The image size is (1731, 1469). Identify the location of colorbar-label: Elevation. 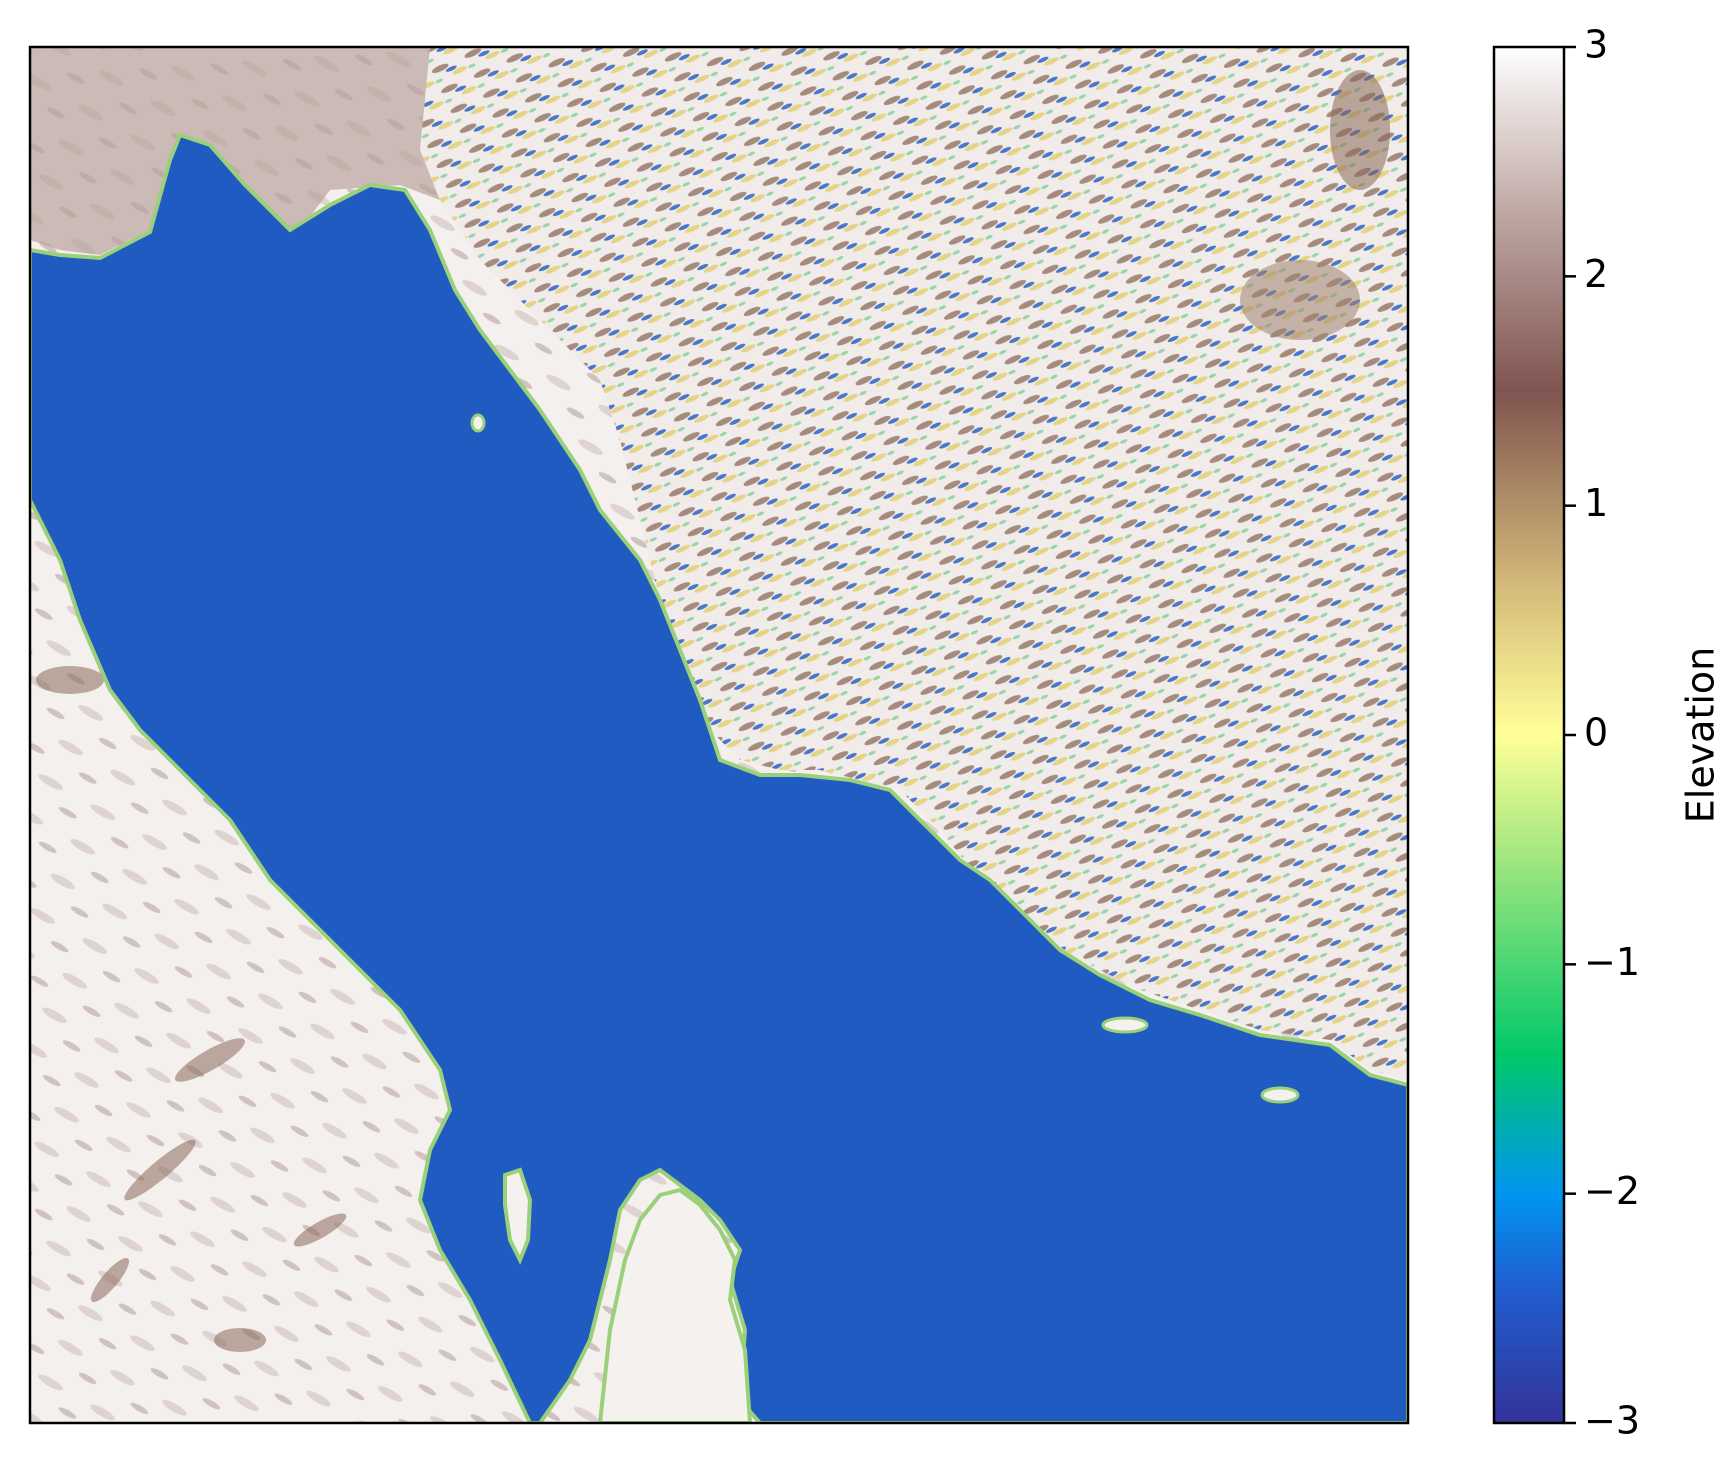
(1701, 735).